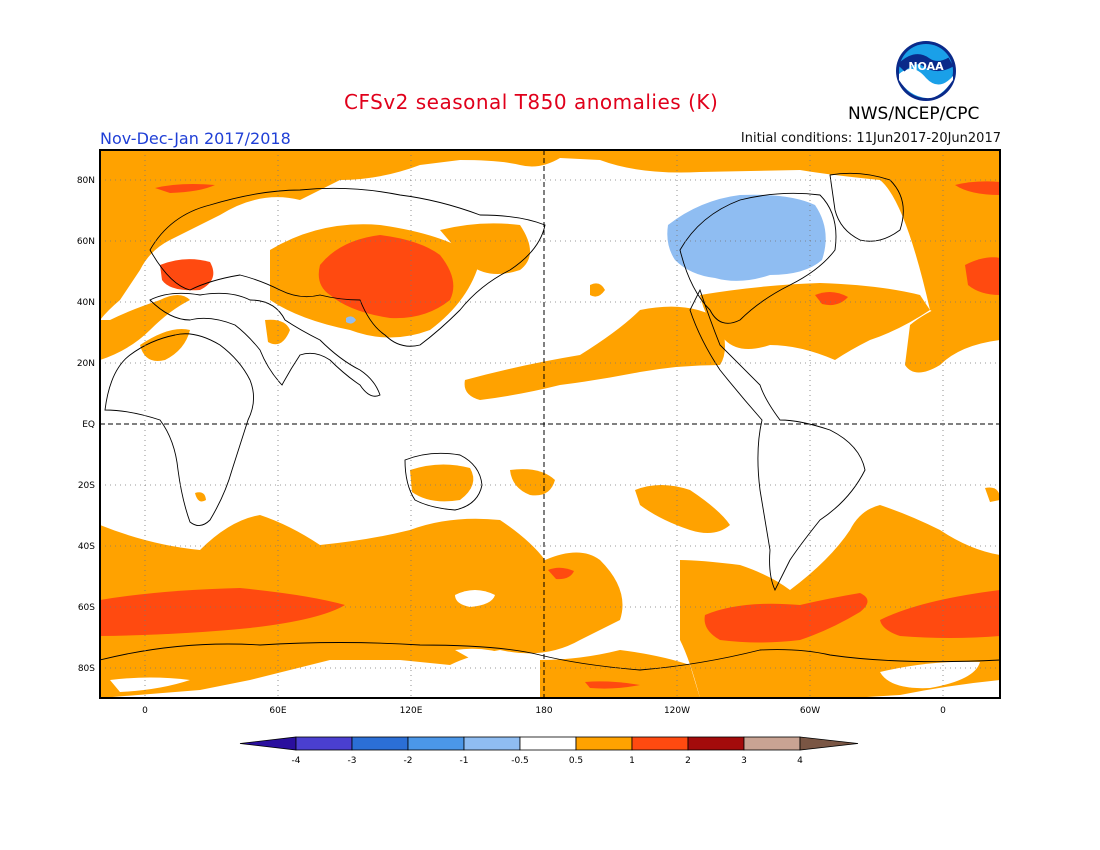 This screenshot has width=1100, height=850. I want to click on colorbar-tick-label: -3, so click(352, 761).